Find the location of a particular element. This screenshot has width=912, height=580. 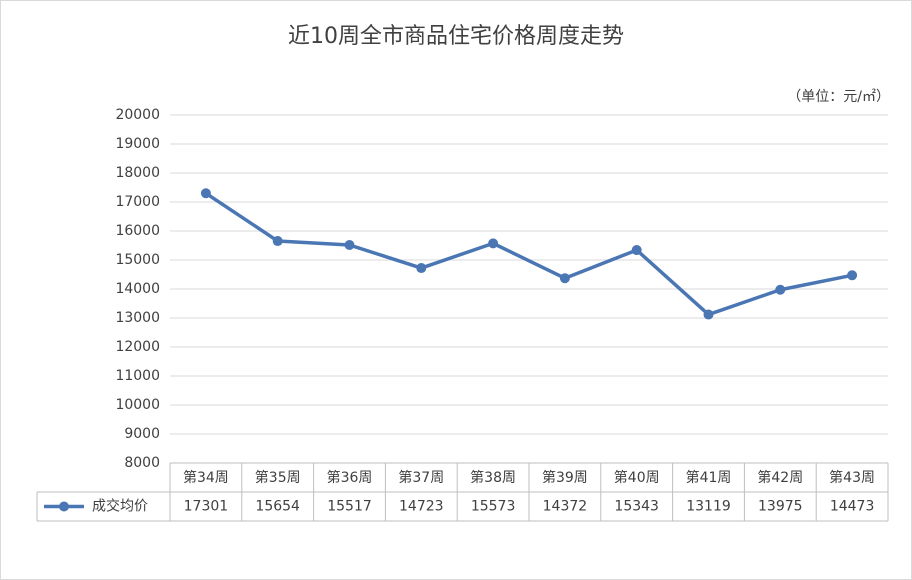

table-value: 17301 is located at coordinates (206, 507).